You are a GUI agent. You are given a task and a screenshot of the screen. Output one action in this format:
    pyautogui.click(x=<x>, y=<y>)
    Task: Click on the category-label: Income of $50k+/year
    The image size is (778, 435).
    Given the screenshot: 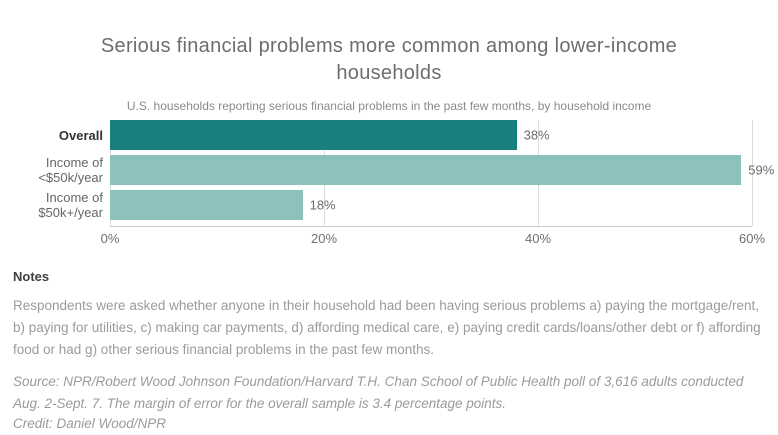 What is the action you would take?
    pyautogui.click(x=70, y=205)
    